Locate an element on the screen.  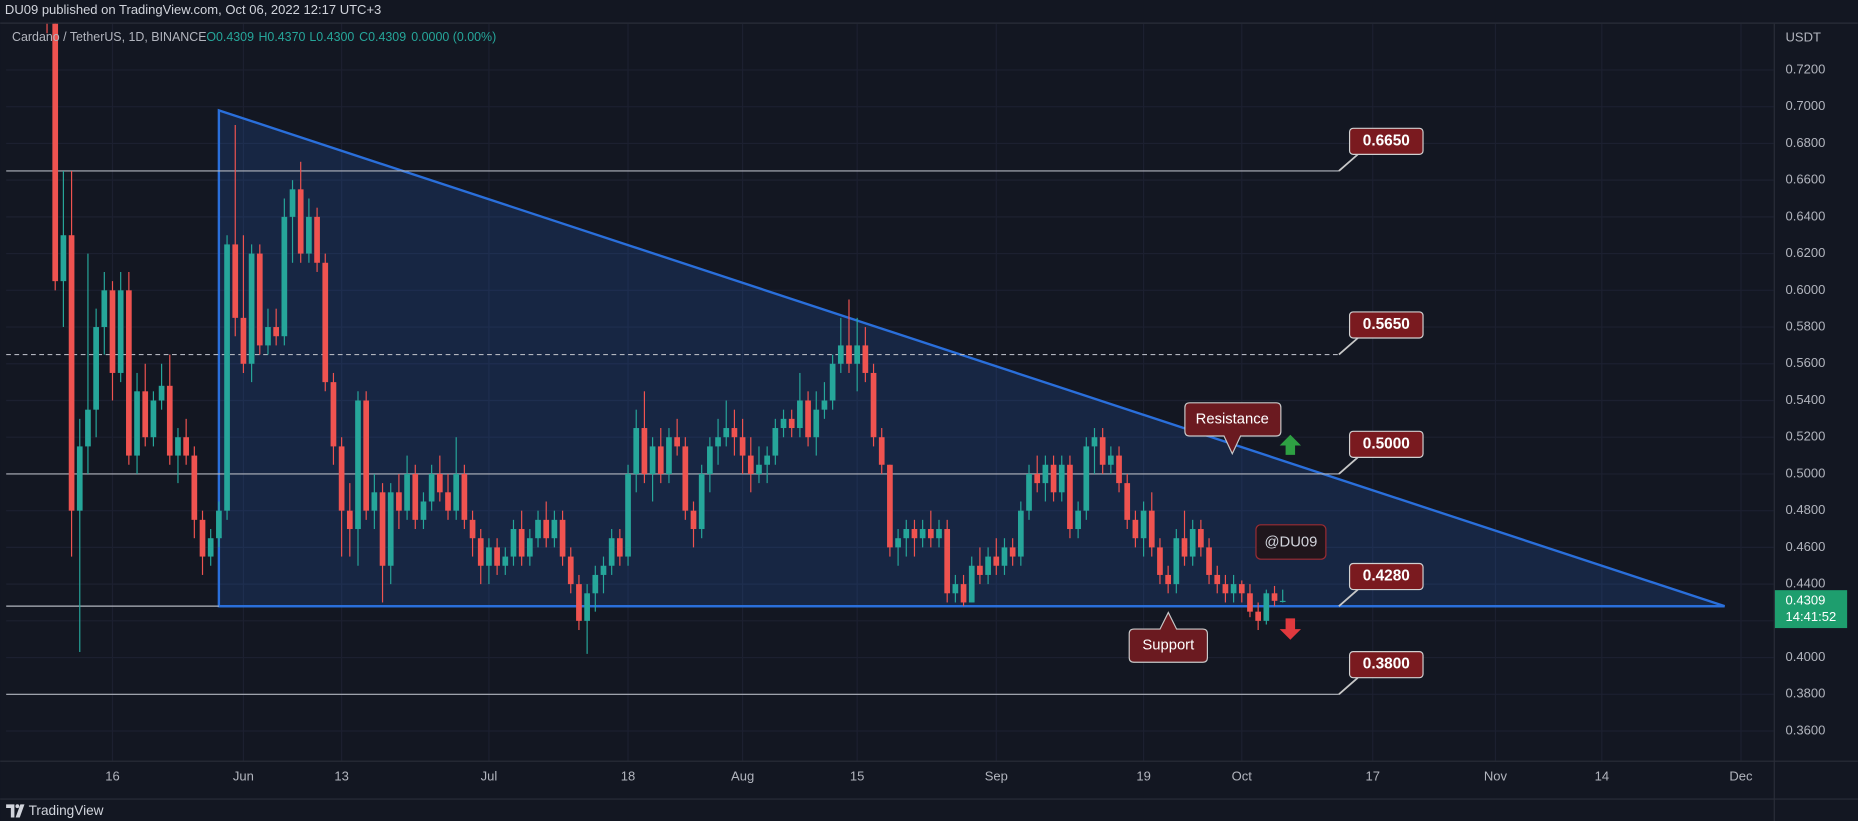
watermark: @DU09 is located at coordinates (1290, 543).